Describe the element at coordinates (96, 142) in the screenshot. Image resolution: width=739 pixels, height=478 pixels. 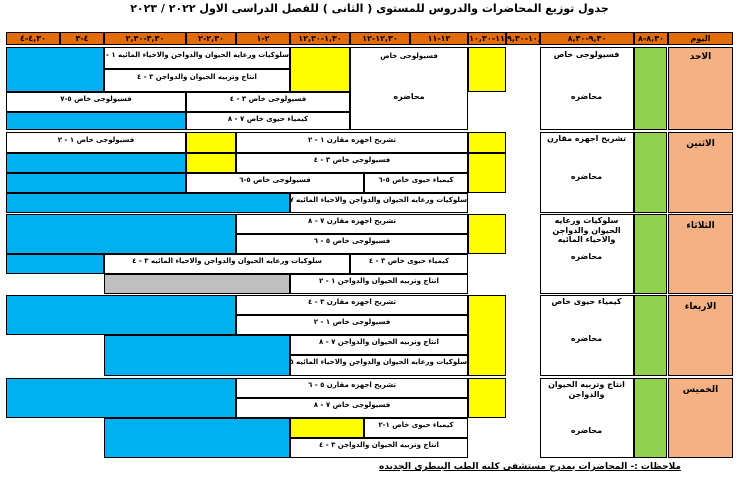
I see `mon-r1b: فسيولوجى خاص ١ - ٢` at that location.